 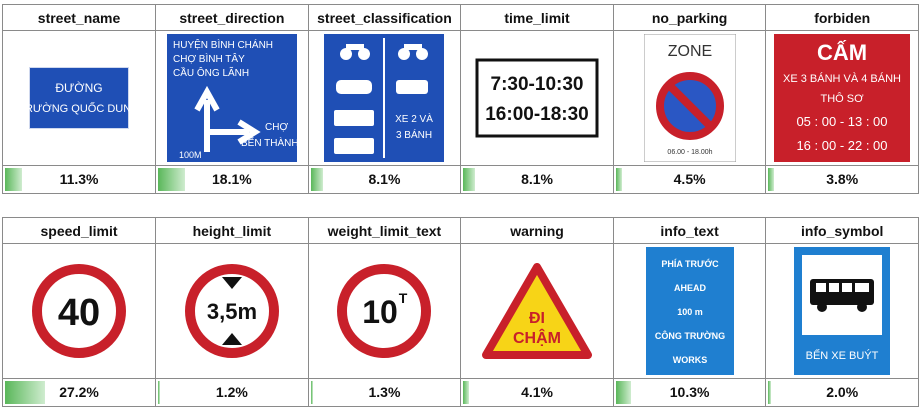 What do you see at coordinates (537, 318) in the screenshot?
I see `warning-line1: ĐI` at bounding box center [537, 318].